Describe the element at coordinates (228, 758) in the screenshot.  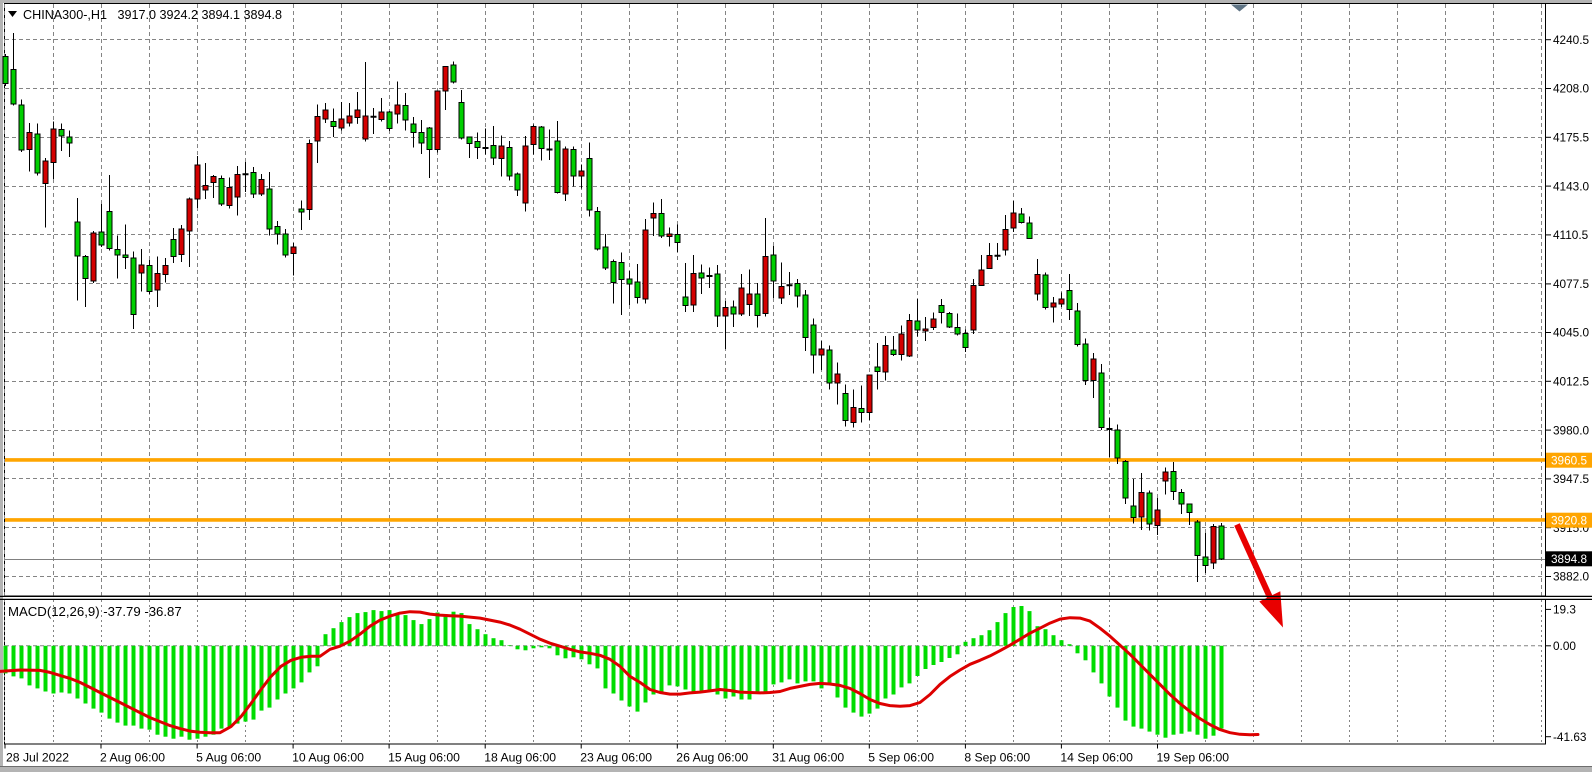
I see `svg-text: 5 Aug 06:00` at that location.